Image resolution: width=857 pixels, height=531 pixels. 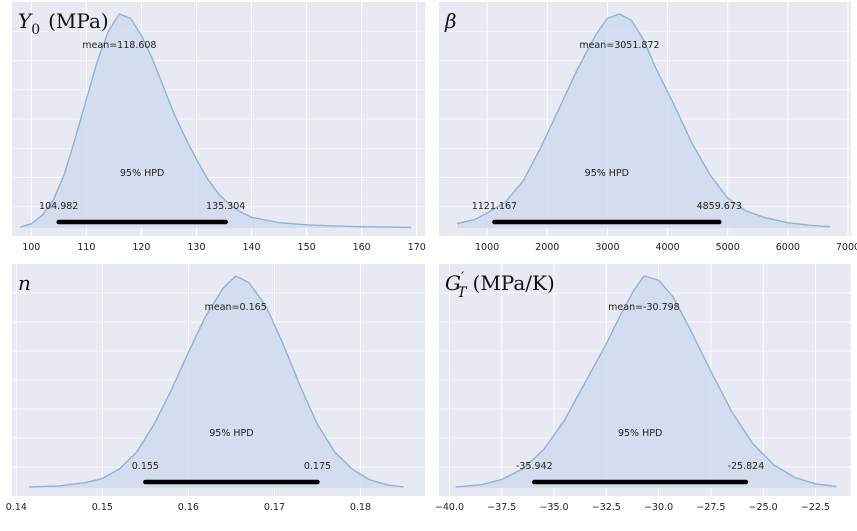 What do you see at coordinates (360, 507) in the screenshot?
I see `x-tick-label: 0.18` at bounding box center [360, 507].